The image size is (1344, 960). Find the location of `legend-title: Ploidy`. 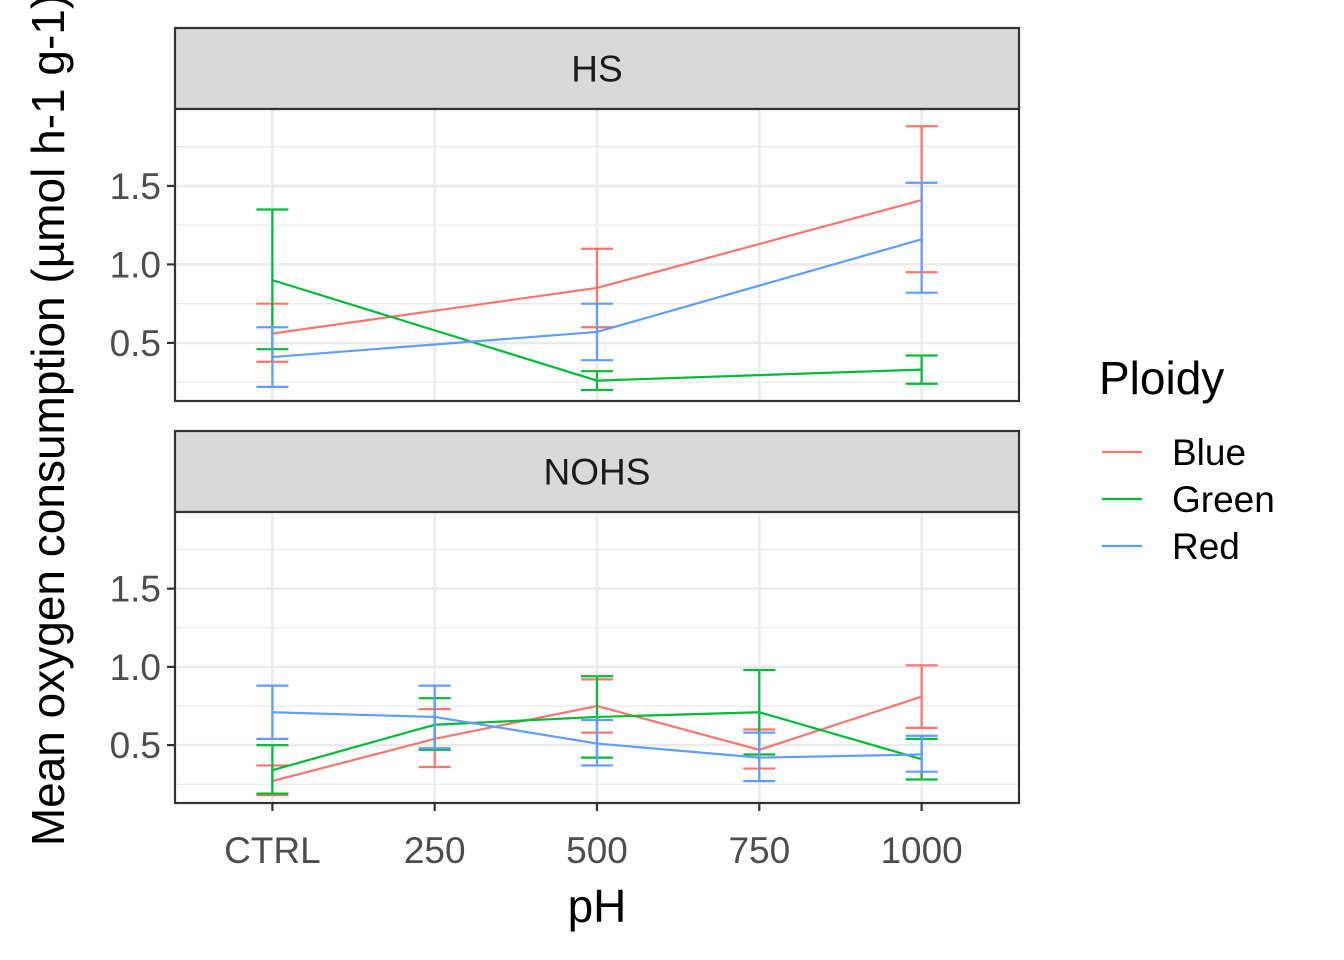

legend-title: Ploidy is located at coordinates (1161, 378).